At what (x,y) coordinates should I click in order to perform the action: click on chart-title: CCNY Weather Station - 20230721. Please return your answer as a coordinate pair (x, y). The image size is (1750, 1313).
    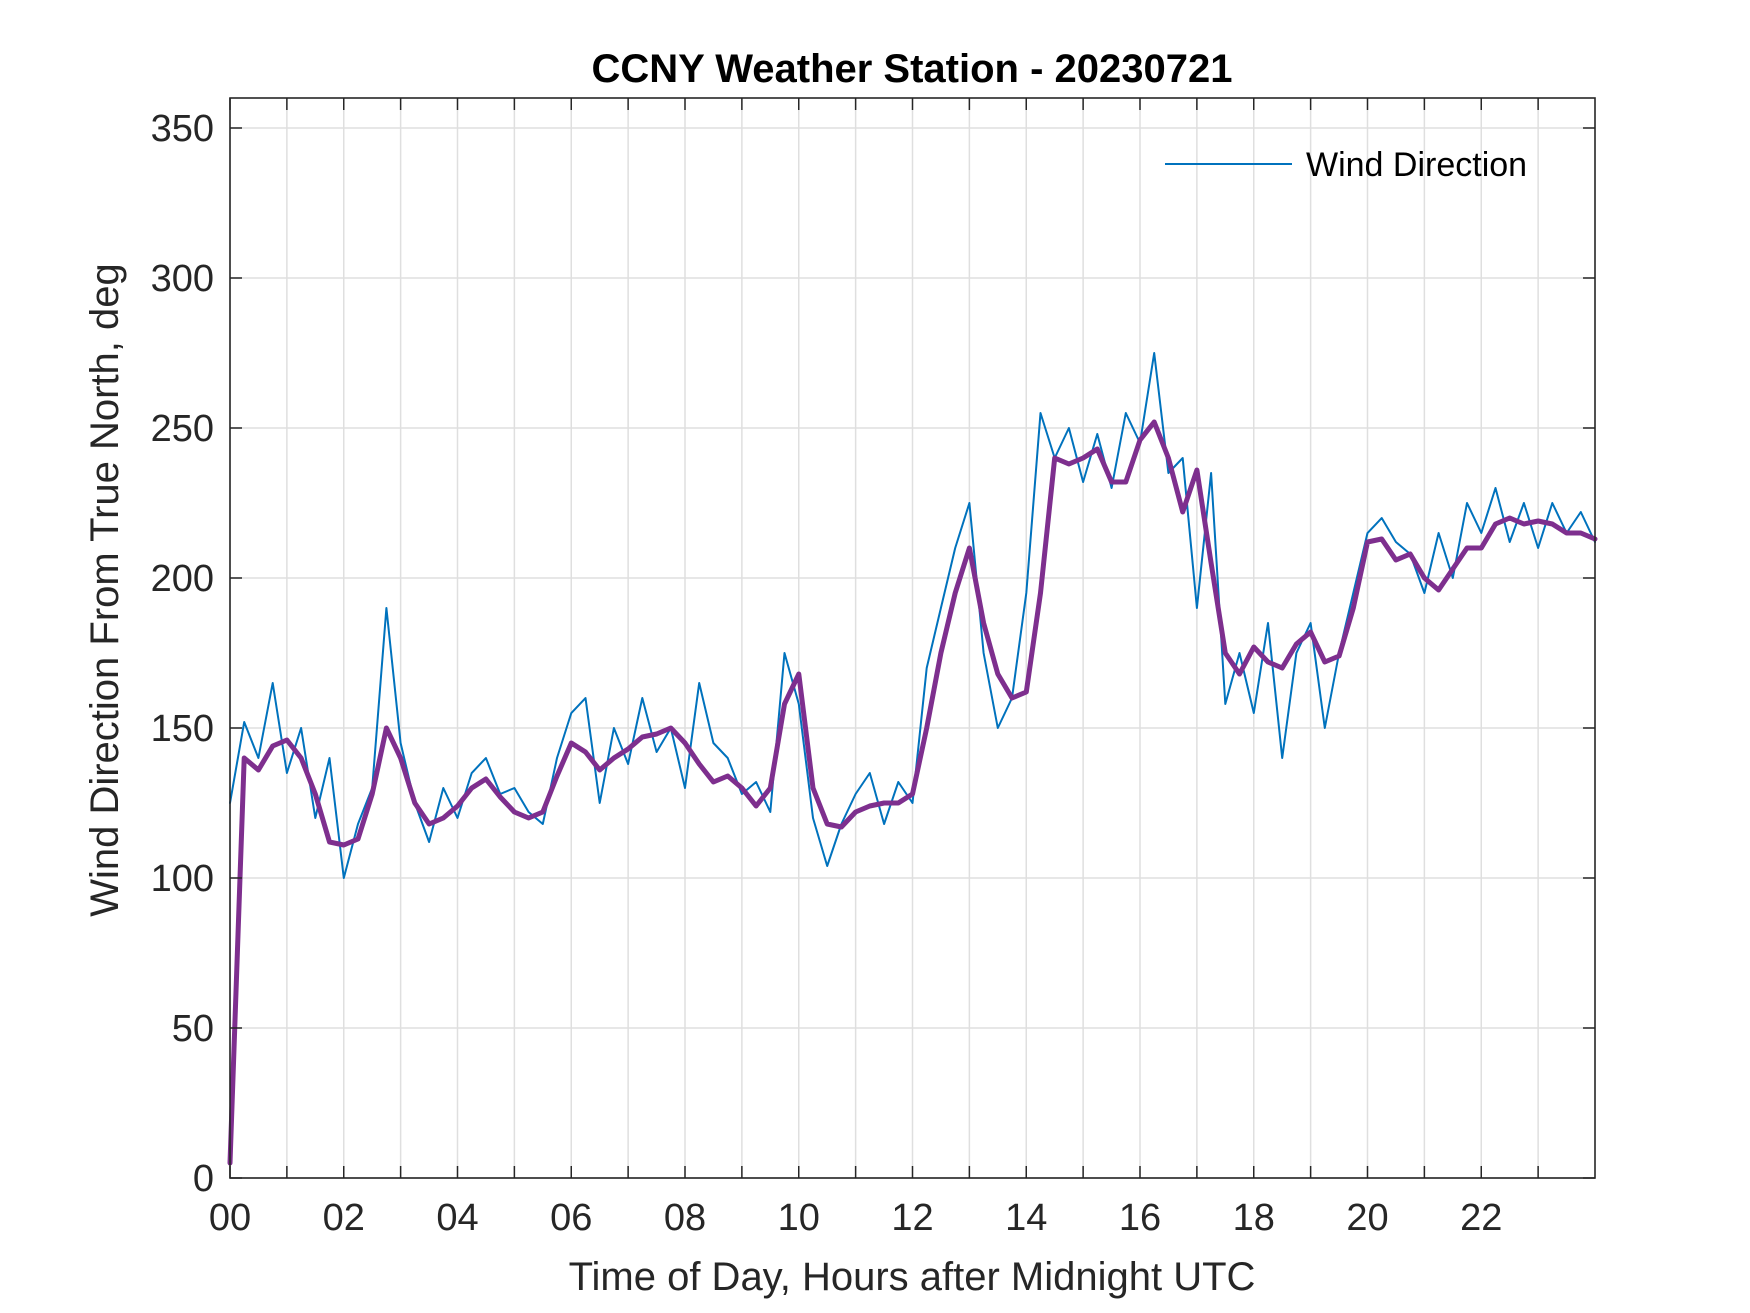
    Looking at the image, I should click on (912, 69).